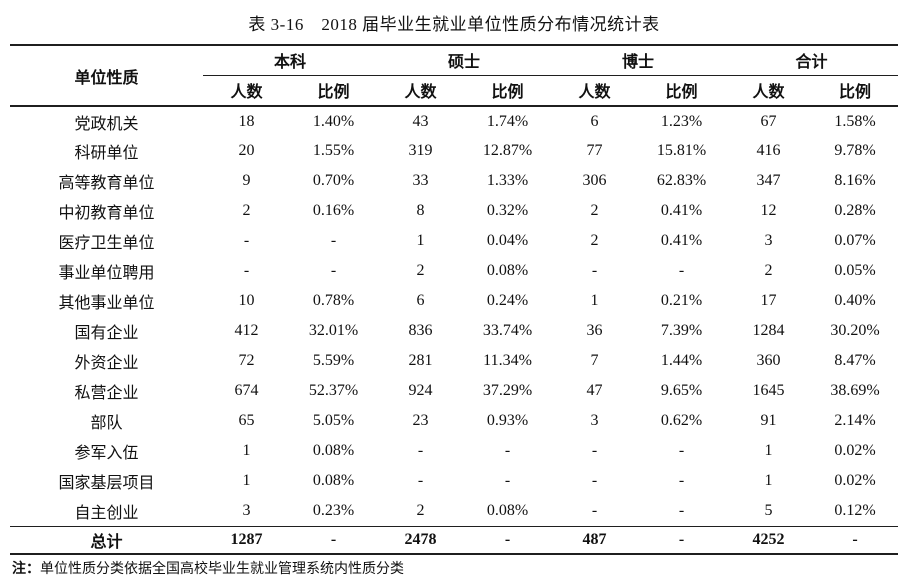 The image size is (908, 588). Describe the element at coordinates (681, 150) in the screenshot. I see `cell-doctor-ratio: 15.81%` at that location.